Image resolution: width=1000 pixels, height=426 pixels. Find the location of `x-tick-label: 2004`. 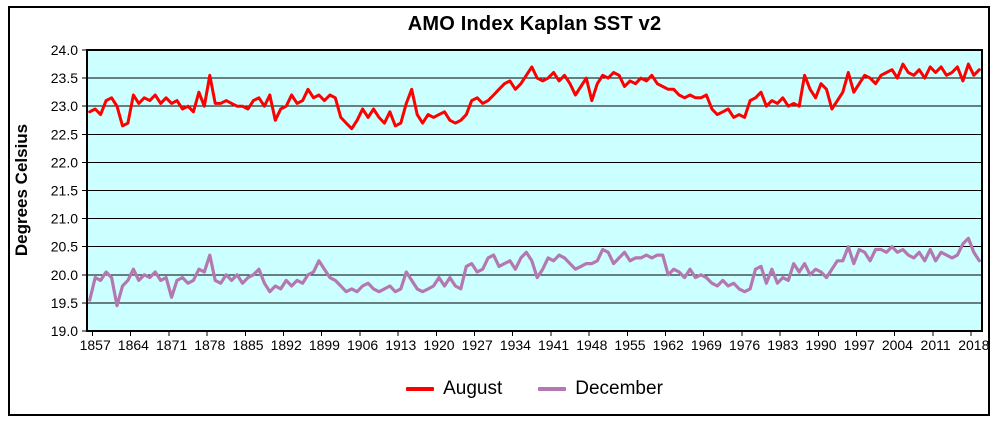

x-tick-label: 2004 is located at coordinates (897, 345).